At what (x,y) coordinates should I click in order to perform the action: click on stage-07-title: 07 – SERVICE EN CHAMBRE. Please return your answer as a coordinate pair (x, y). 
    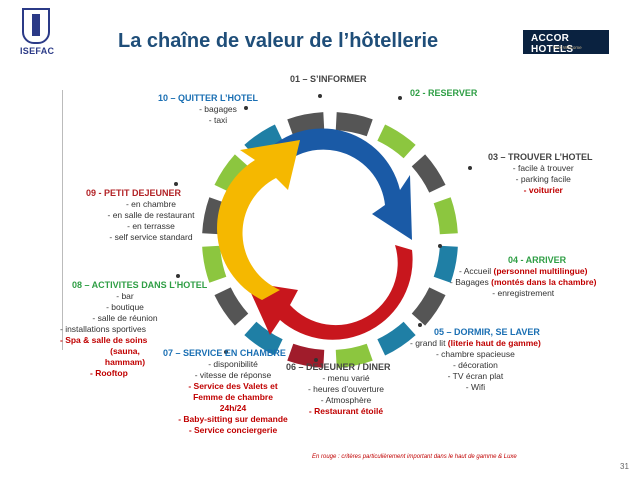
    Looking at the image, I should click on (224, 353).